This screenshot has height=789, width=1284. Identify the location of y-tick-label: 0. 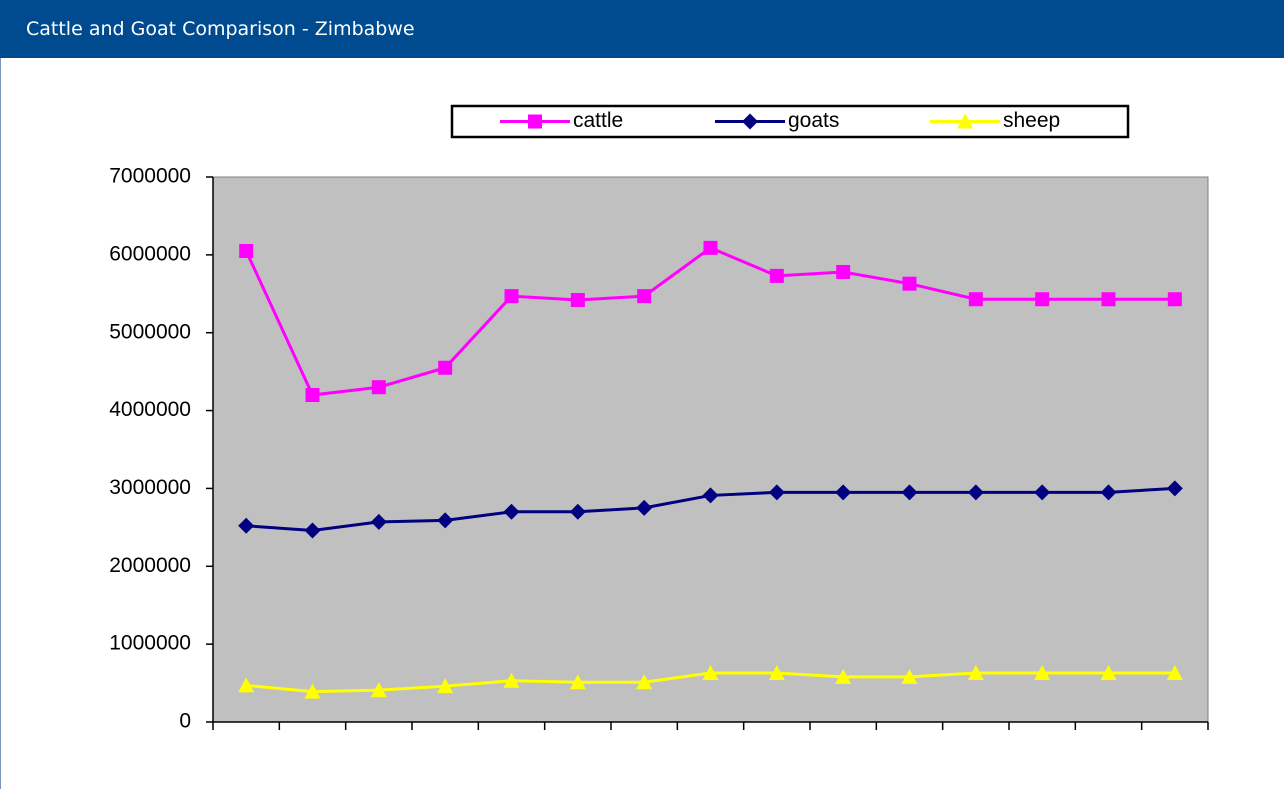
(185, 721).